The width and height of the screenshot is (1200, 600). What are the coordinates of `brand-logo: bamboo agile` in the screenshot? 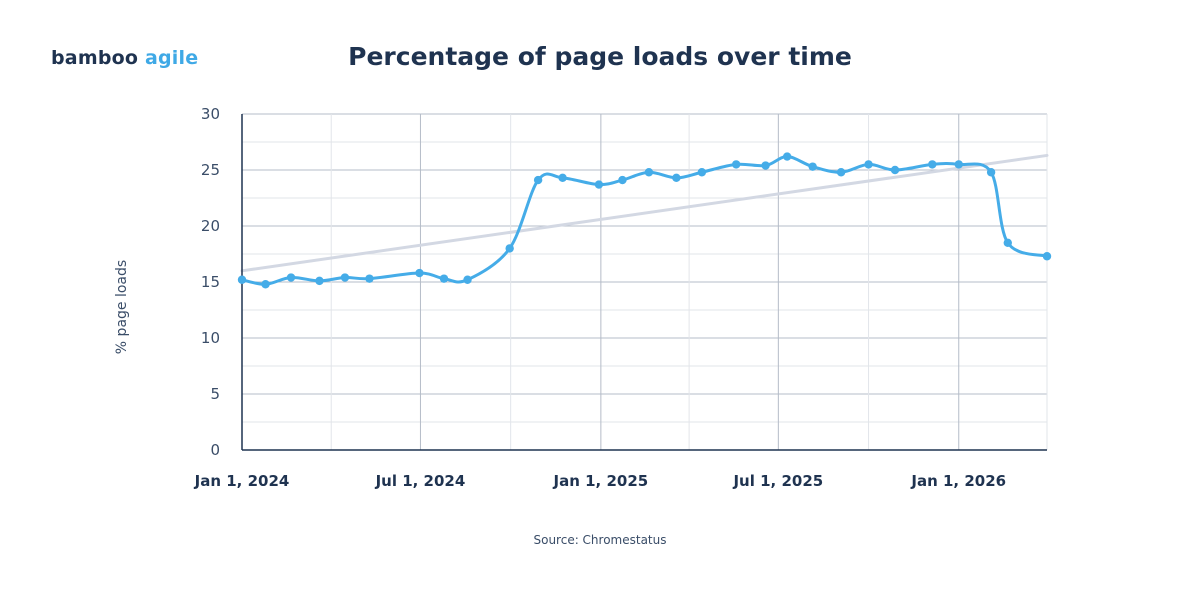 It's located at (124, 58).